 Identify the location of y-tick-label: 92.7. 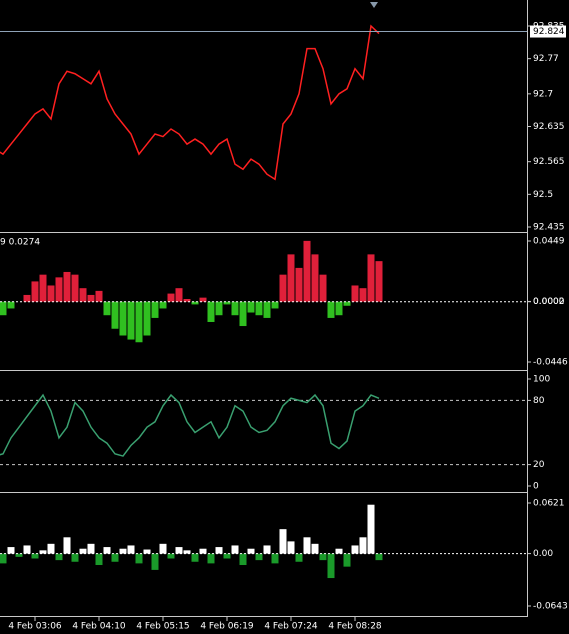
(543, 94).